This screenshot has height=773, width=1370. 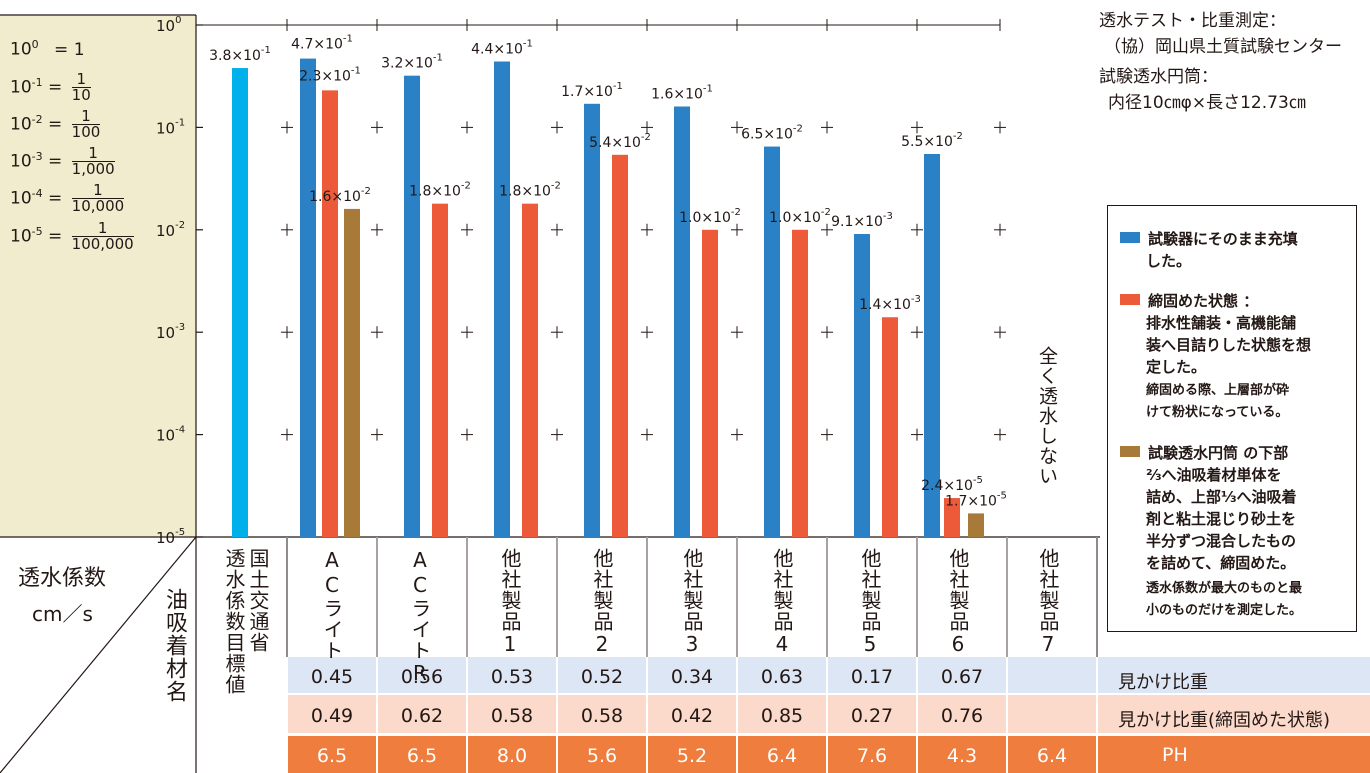 I want to click on density-compact-value: 0.49, so click(x=332, y=716).